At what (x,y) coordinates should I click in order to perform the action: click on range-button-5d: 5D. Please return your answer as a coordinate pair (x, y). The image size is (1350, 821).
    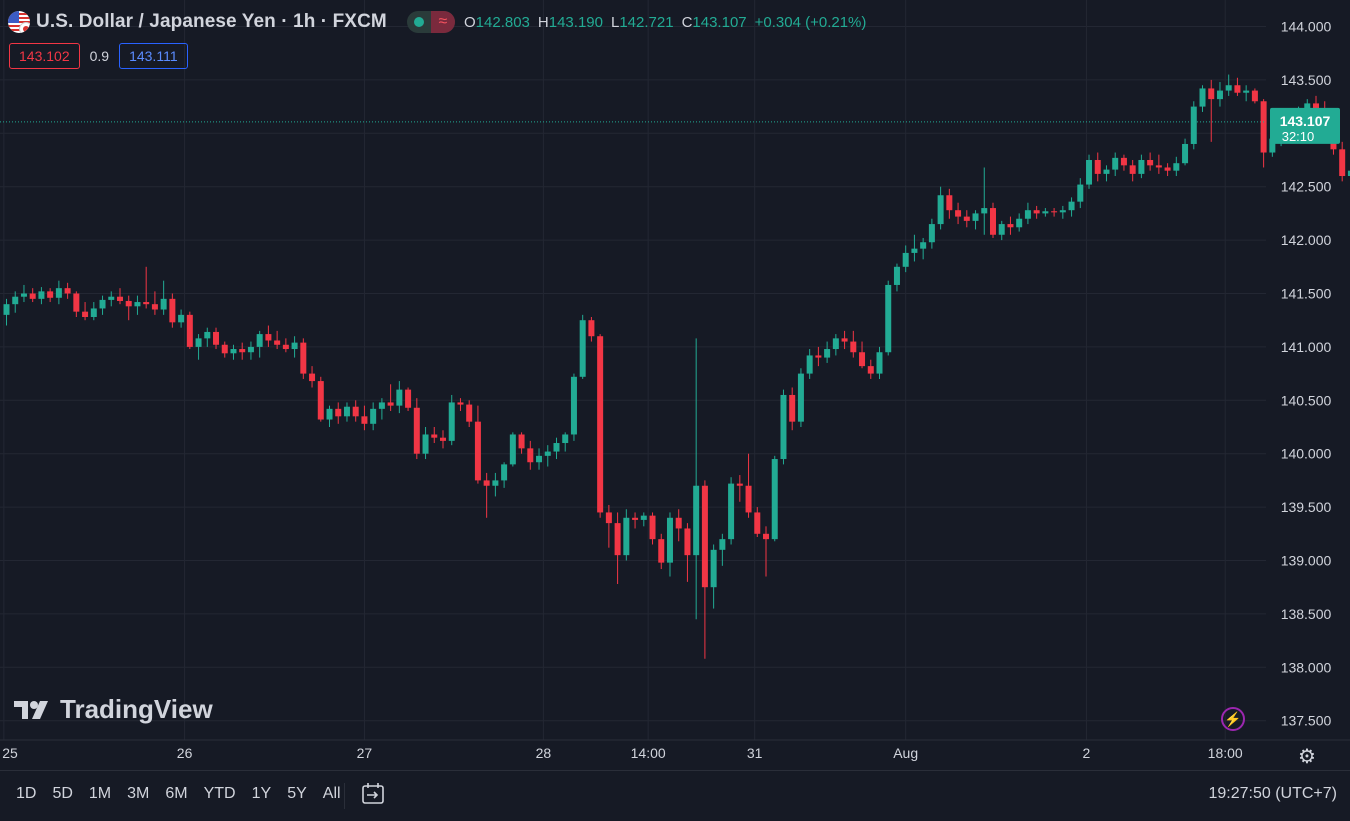
    Looking at the image, I should click on (62, 794).